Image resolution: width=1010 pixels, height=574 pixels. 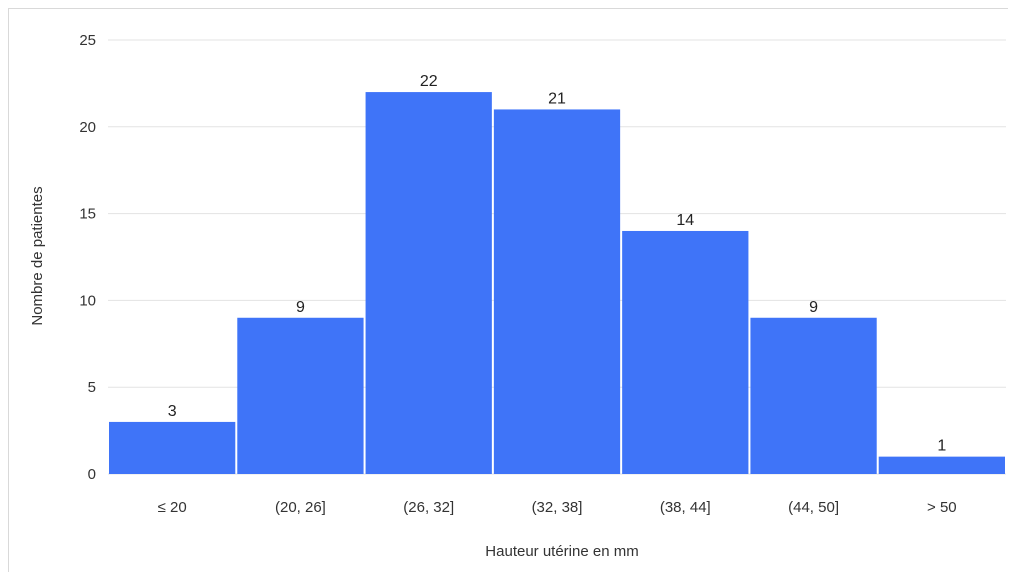 What do you see at coordinates (92, 387) in the screenshot?
I see `y-tick-label: 5` at bounding box center [92, 387].